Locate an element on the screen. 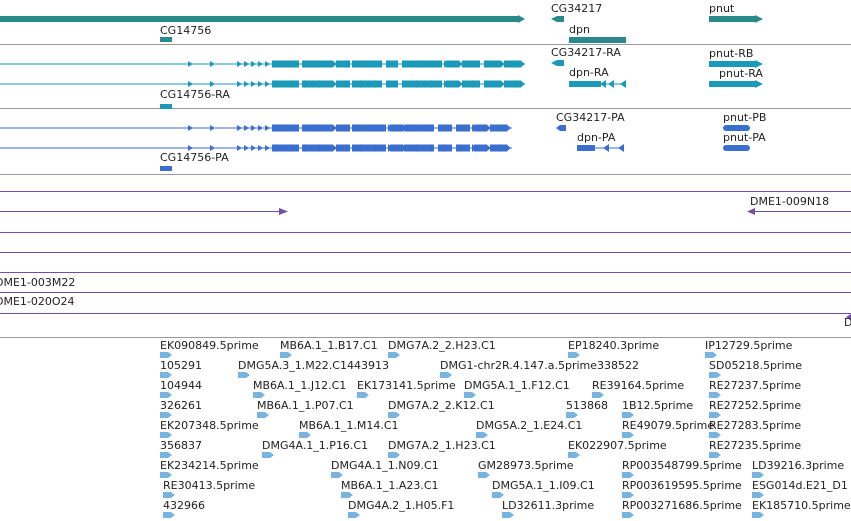 This screenshot has height=521, width=851. gene-pnut-feature is located at coordinates (736, 19).